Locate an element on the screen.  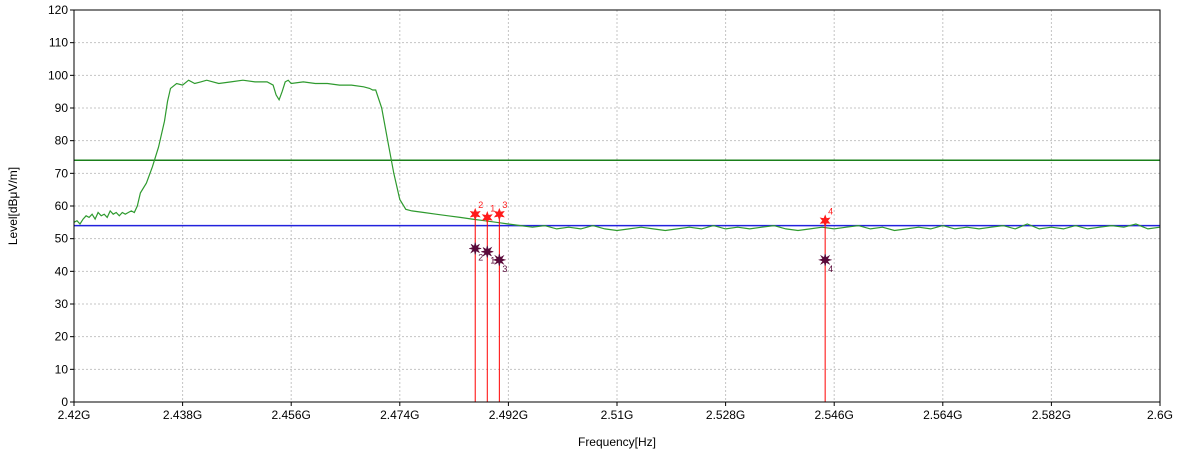
y-tick-label: 50 is located at coordinates (62, 239).